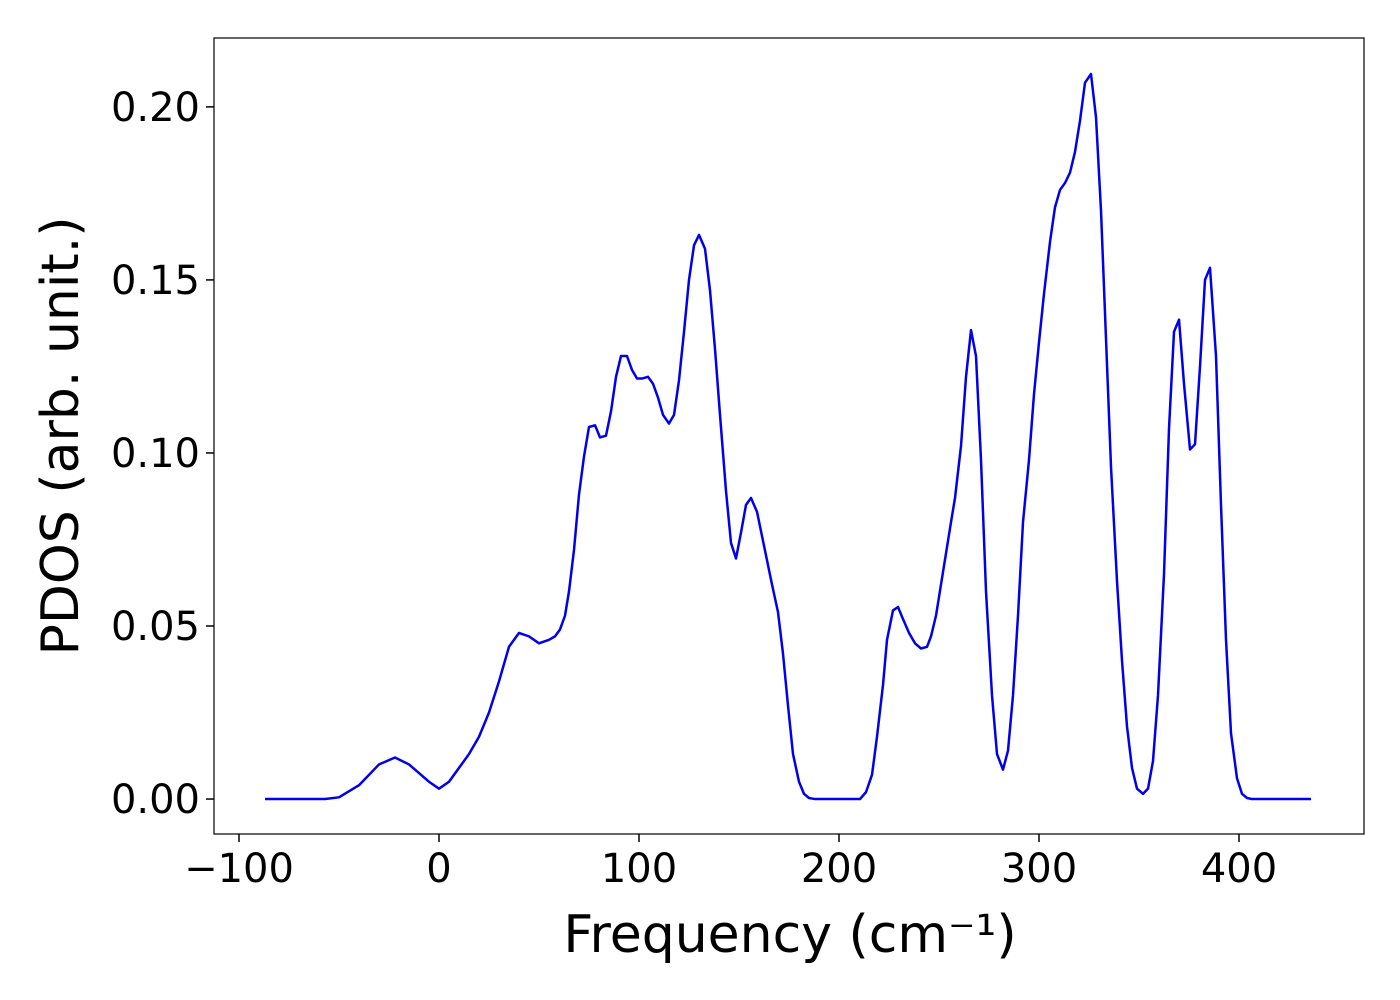 This screenshot has width=1400, height=1000. I want to click on x-tick-label: 300, so click(1039, 869).